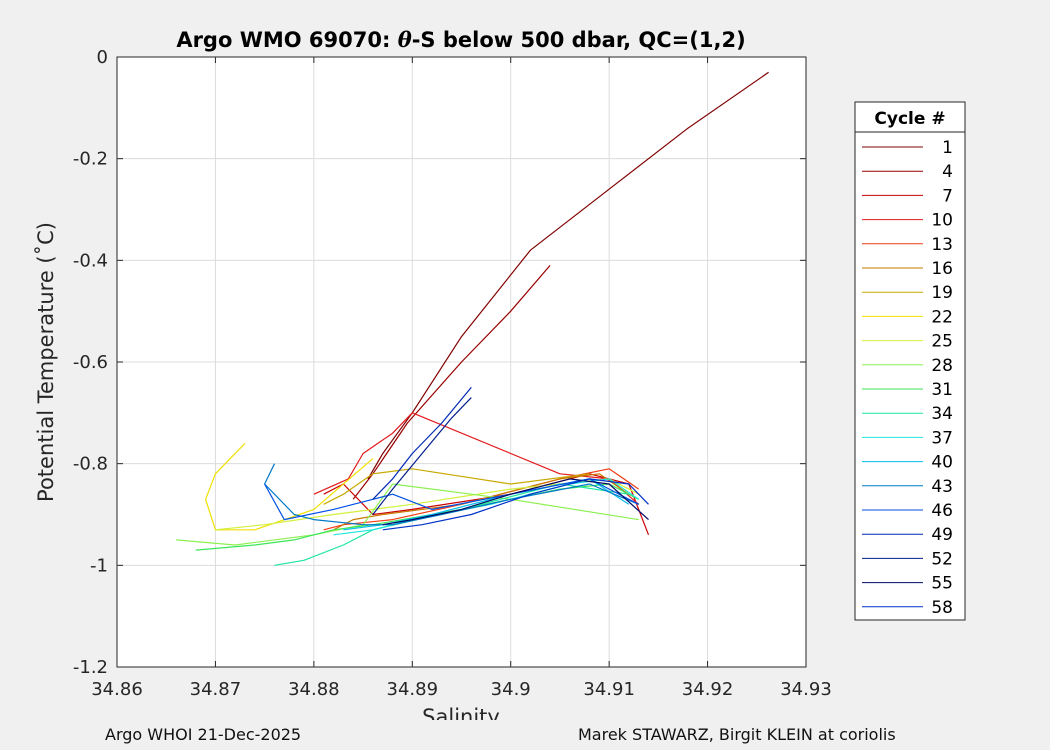 The image size is (1050, 750). What do you see at coordinates (90, 362) in the screenshot?
I see `y-tick-label: -0.6` at bounding box center [90, 362].